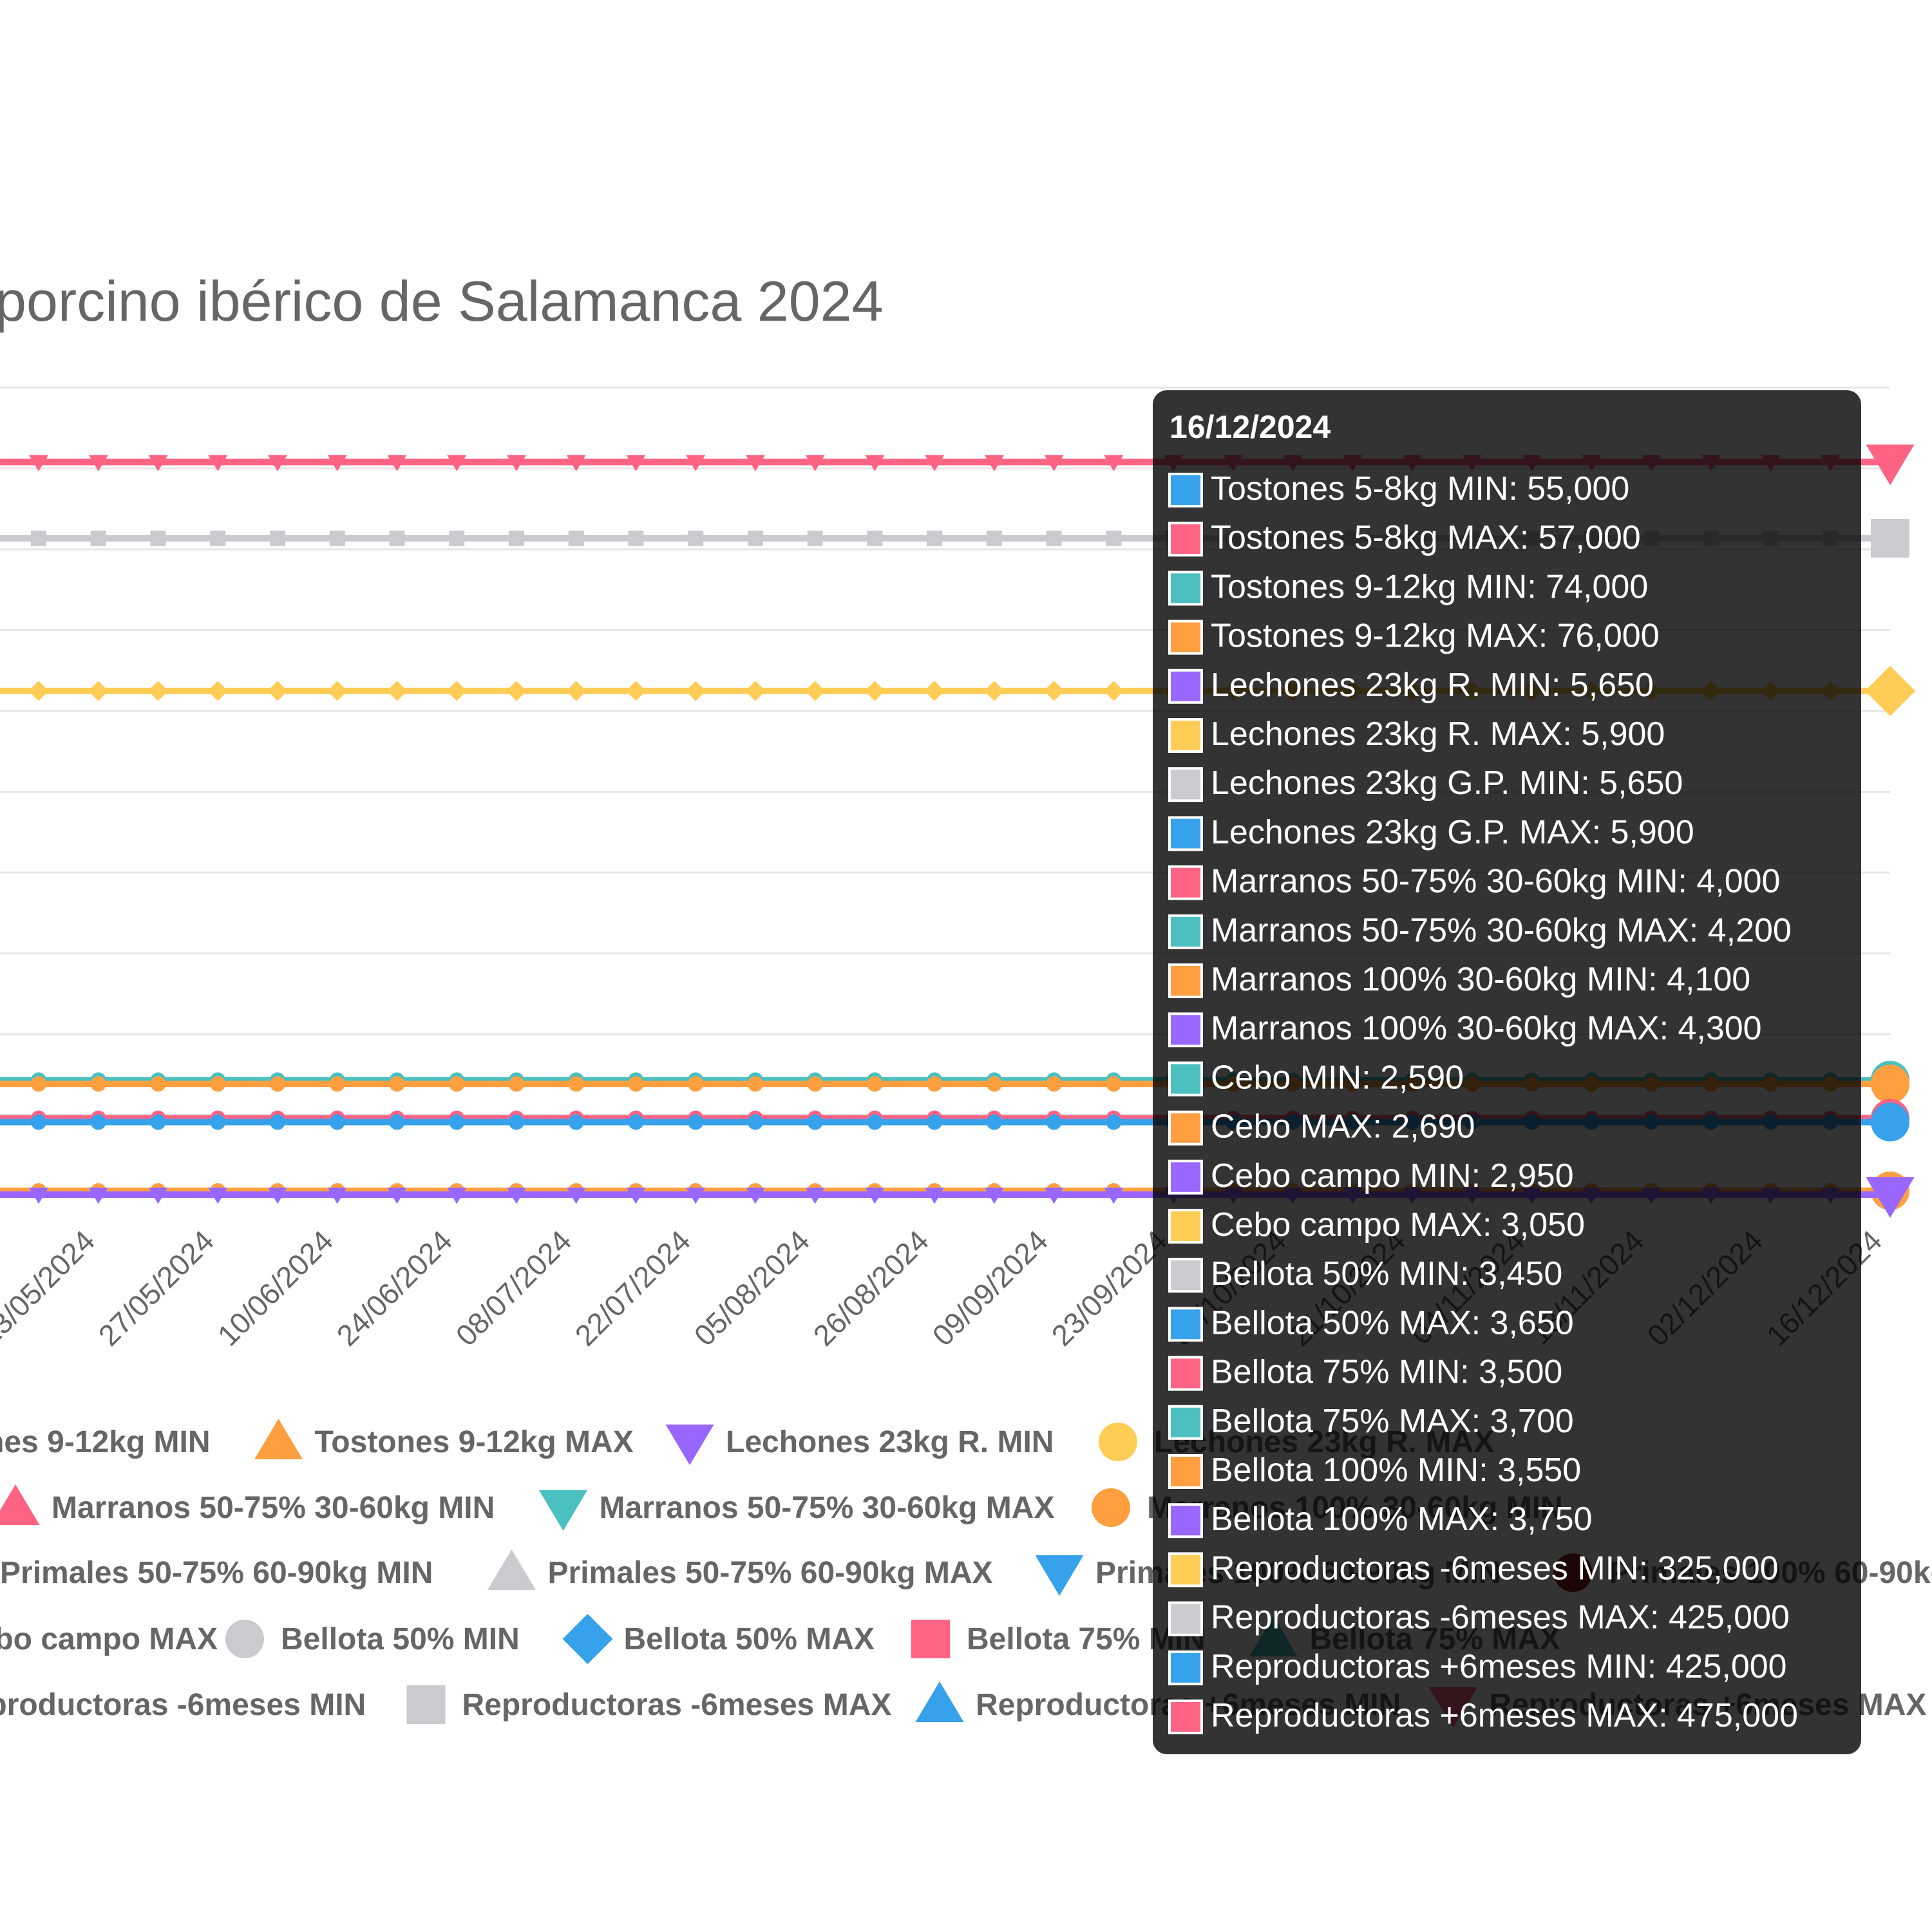  Describe the element at coordinates (1481, 979) in the screenshot. I see `tooltip-item: Marranos 100% 30-60kg MIN: 4,100` at that location.